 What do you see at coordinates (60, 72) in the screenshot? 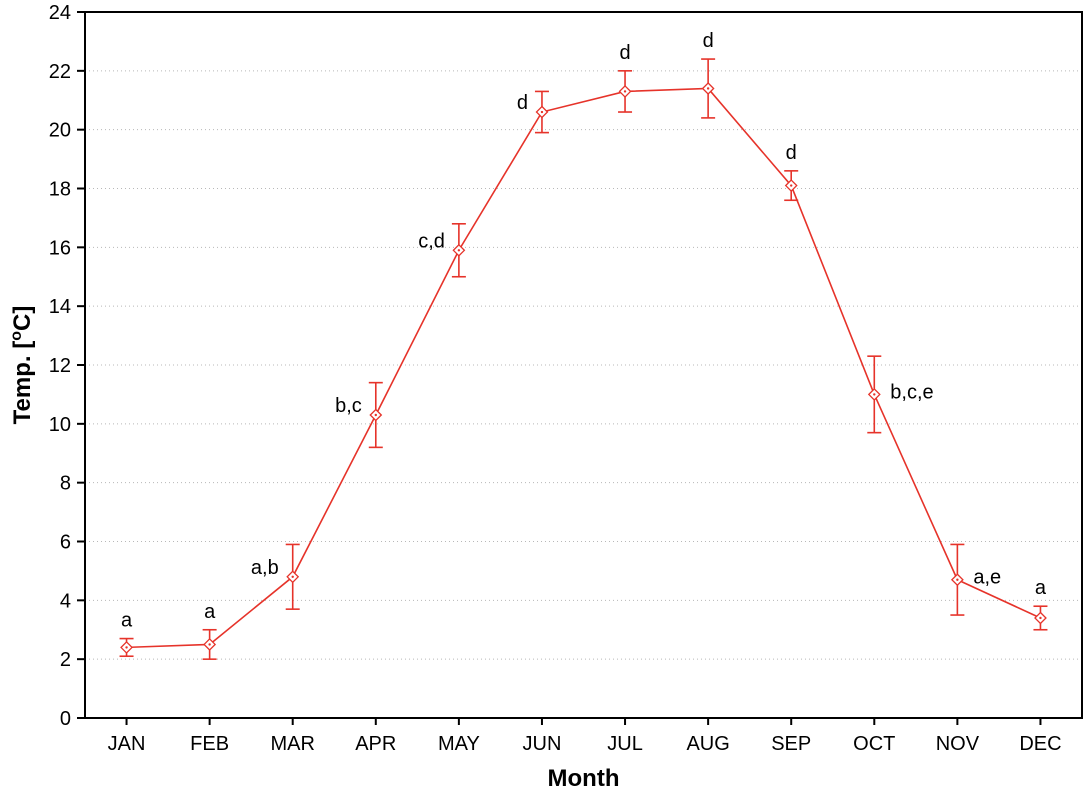
I see `y-tick-label: 22` at bounding box center [60, 72].